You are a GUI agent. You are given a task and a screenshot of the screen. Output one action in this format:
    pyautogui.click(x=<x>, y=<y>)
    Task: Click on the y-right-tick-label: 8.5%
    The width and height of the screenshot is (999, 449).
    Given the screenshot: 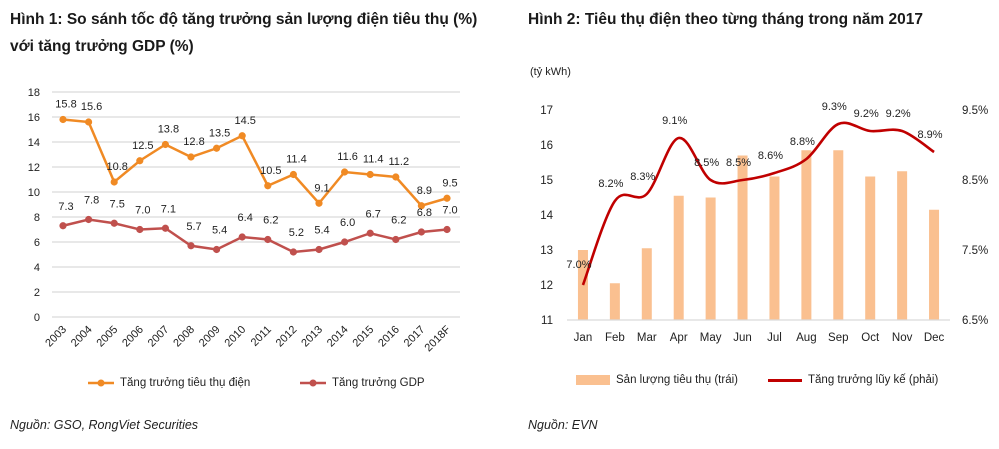 What is the action you would take?
    pyautogui.click(x=975, y=181)
    